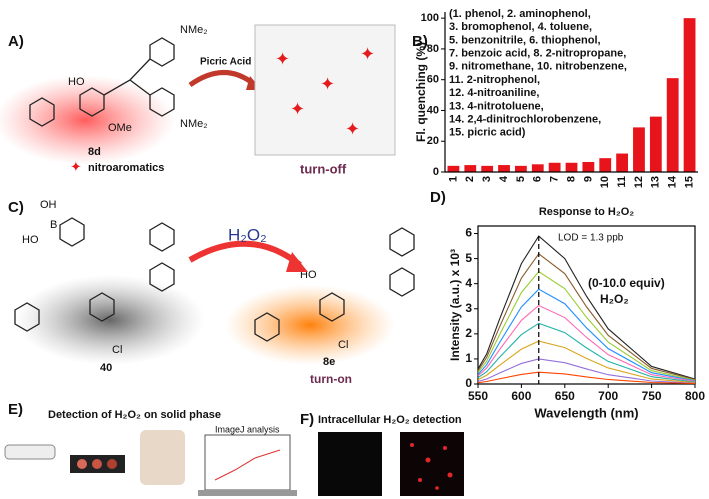 This screenshot has height=499, width=709. What do you see at coordinates (588, 179) in the screenshot?
I see `x-tick-label: 9` at bounding box center [588, 179].